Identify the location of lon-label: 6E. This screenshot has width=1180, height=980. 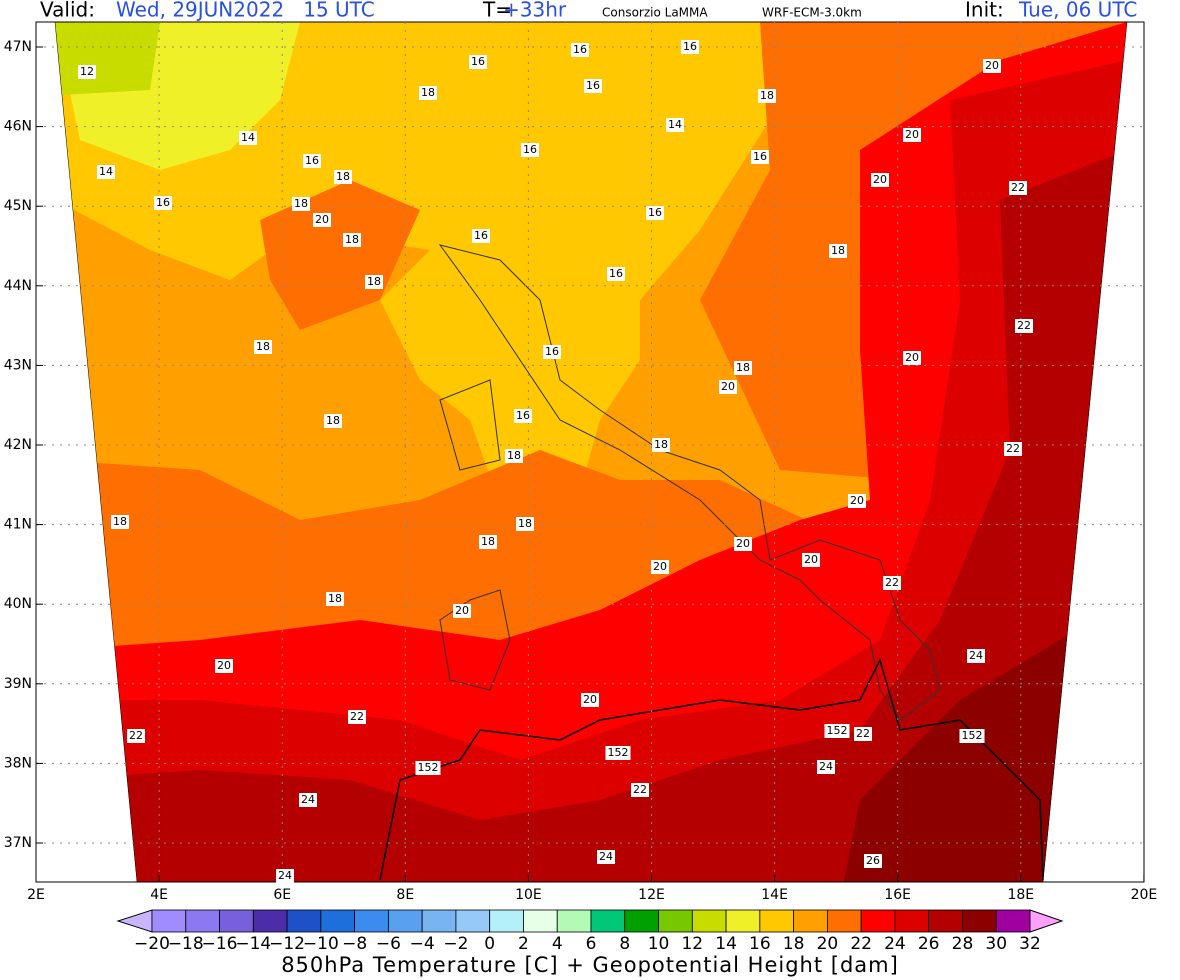
(282, 895).